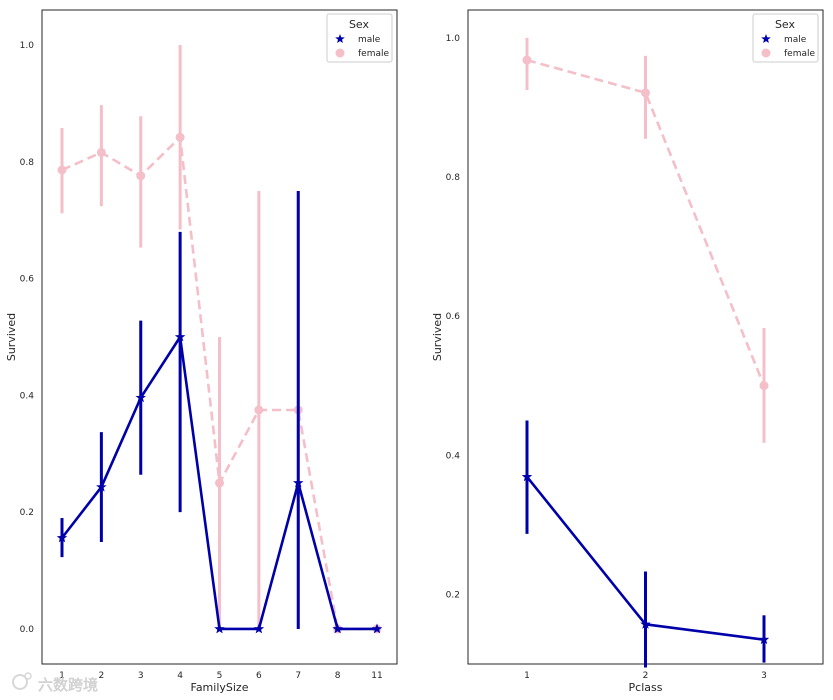 The image size is (833, 700). I want to click on watermark-logo: 六数跨境, so click(55, 683).